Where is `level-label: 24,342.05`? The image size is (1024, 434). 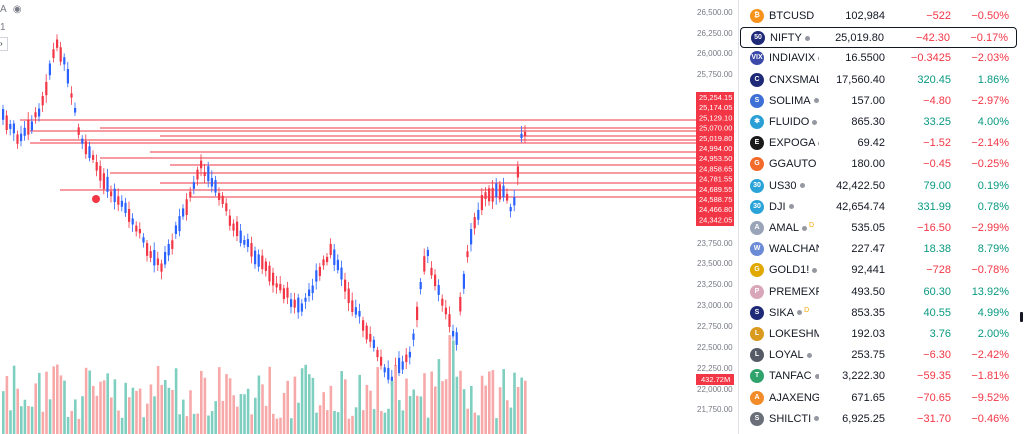
level-label: 24,342.05 is located at coordinates (715, 219).